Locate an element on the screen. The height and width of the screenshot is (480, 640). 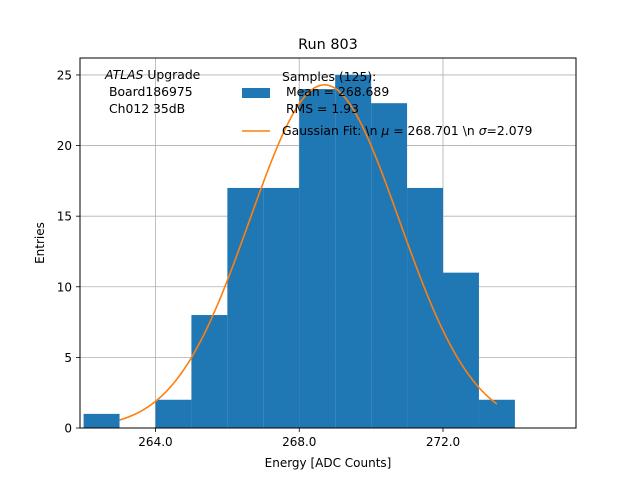
legend-fit-mid: = 268.701 \n is located at coordinates (433, 130).